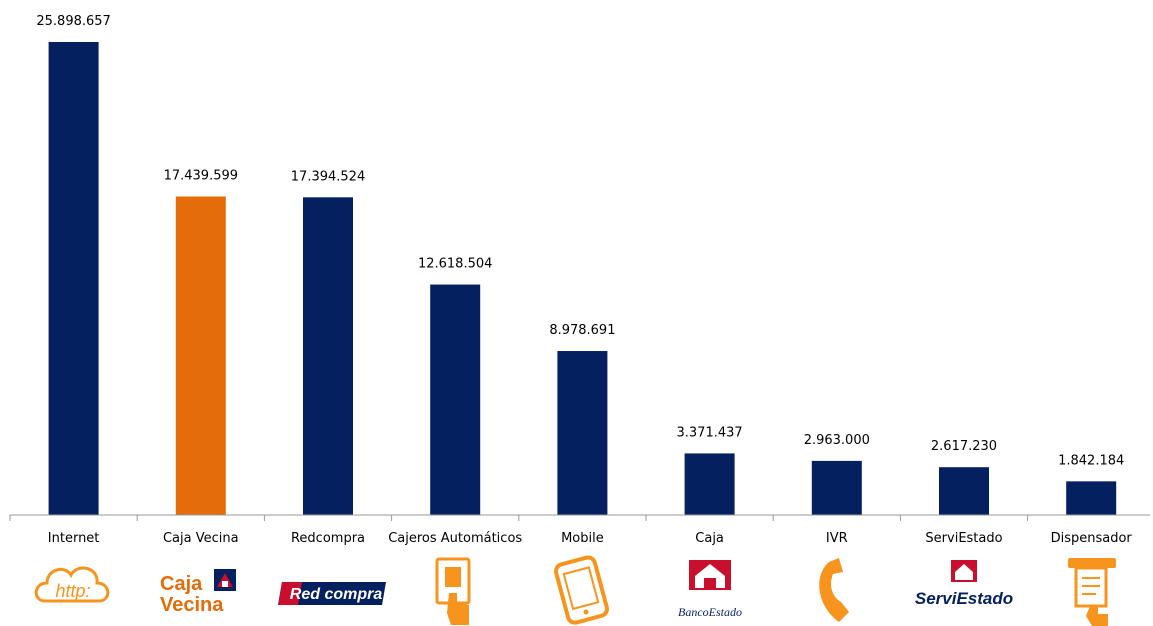 Image resolution: width=1153 pixels, height=626 pixels. What do you see at coordinates (455, 264) in the screenshot?
I see `value-label: 12.618.504` at bounding box center [455, 264].